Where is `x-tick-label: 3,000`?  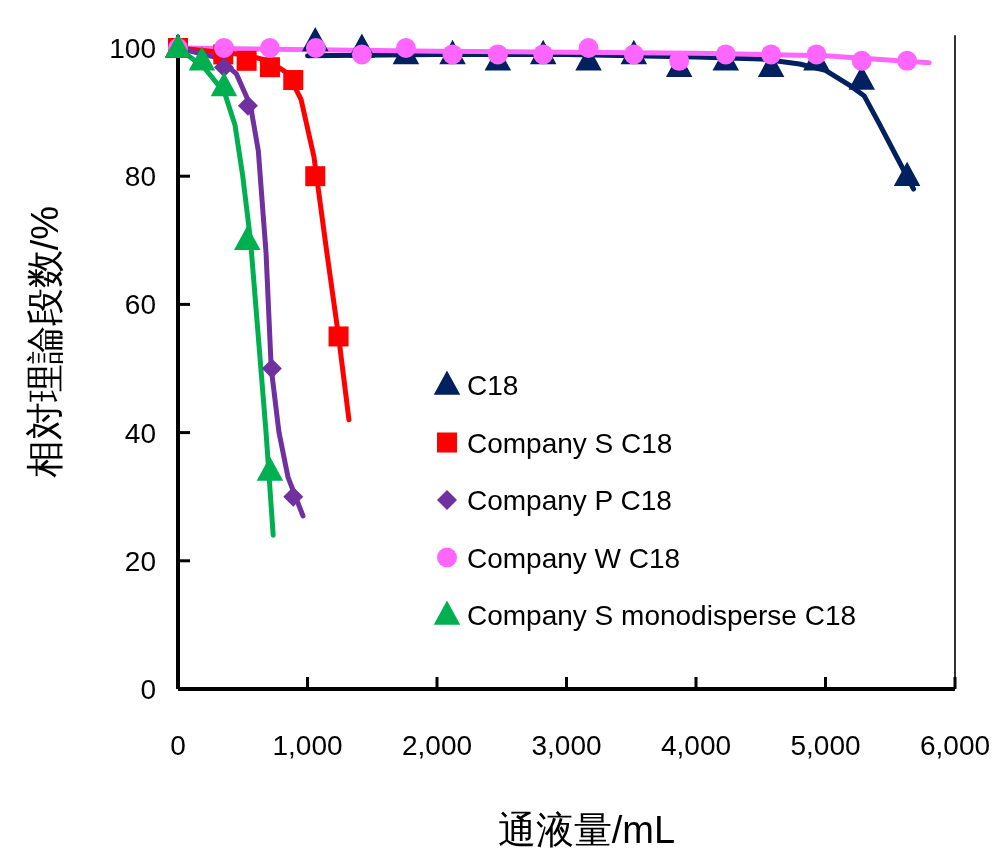
x-tick-label: 3,000 is located at coordinates (566, 745).